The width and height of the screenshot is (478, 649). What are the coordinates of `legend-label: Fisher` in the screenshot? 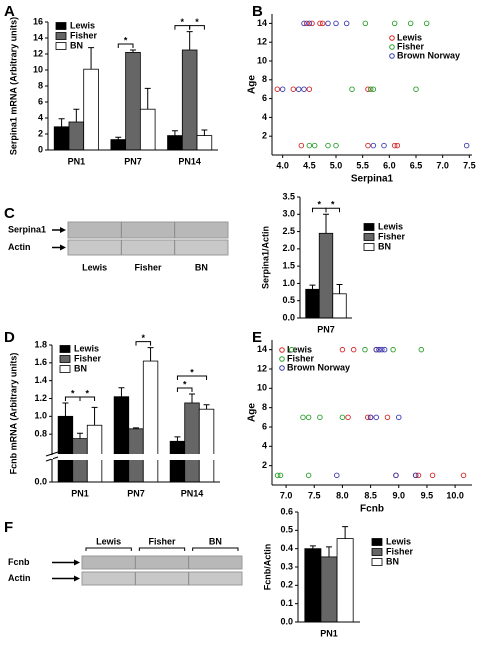 It's located at (392, 236).